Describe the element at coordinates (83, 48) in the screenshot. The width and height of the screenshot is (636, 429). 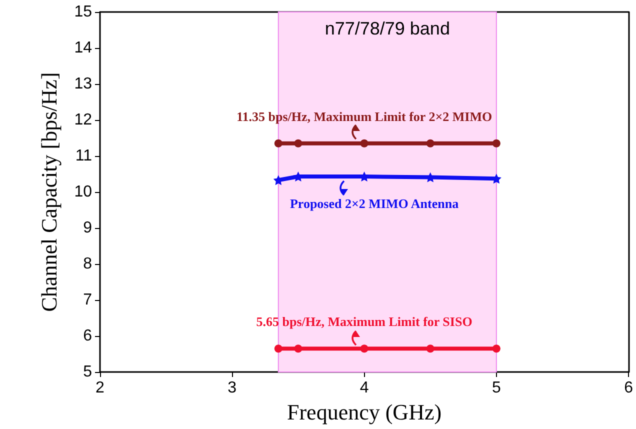
I see `y-tick-label: 14` at that location.